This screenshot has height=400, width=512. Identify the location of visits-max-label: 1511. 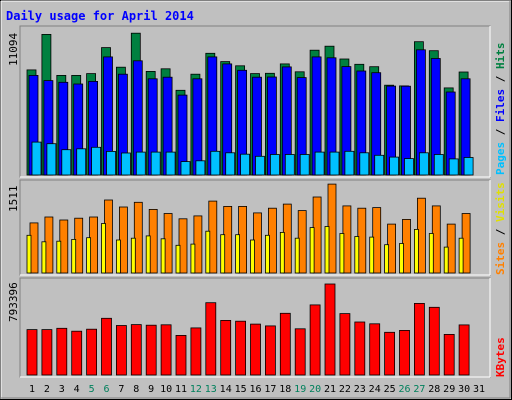
(13, 199).